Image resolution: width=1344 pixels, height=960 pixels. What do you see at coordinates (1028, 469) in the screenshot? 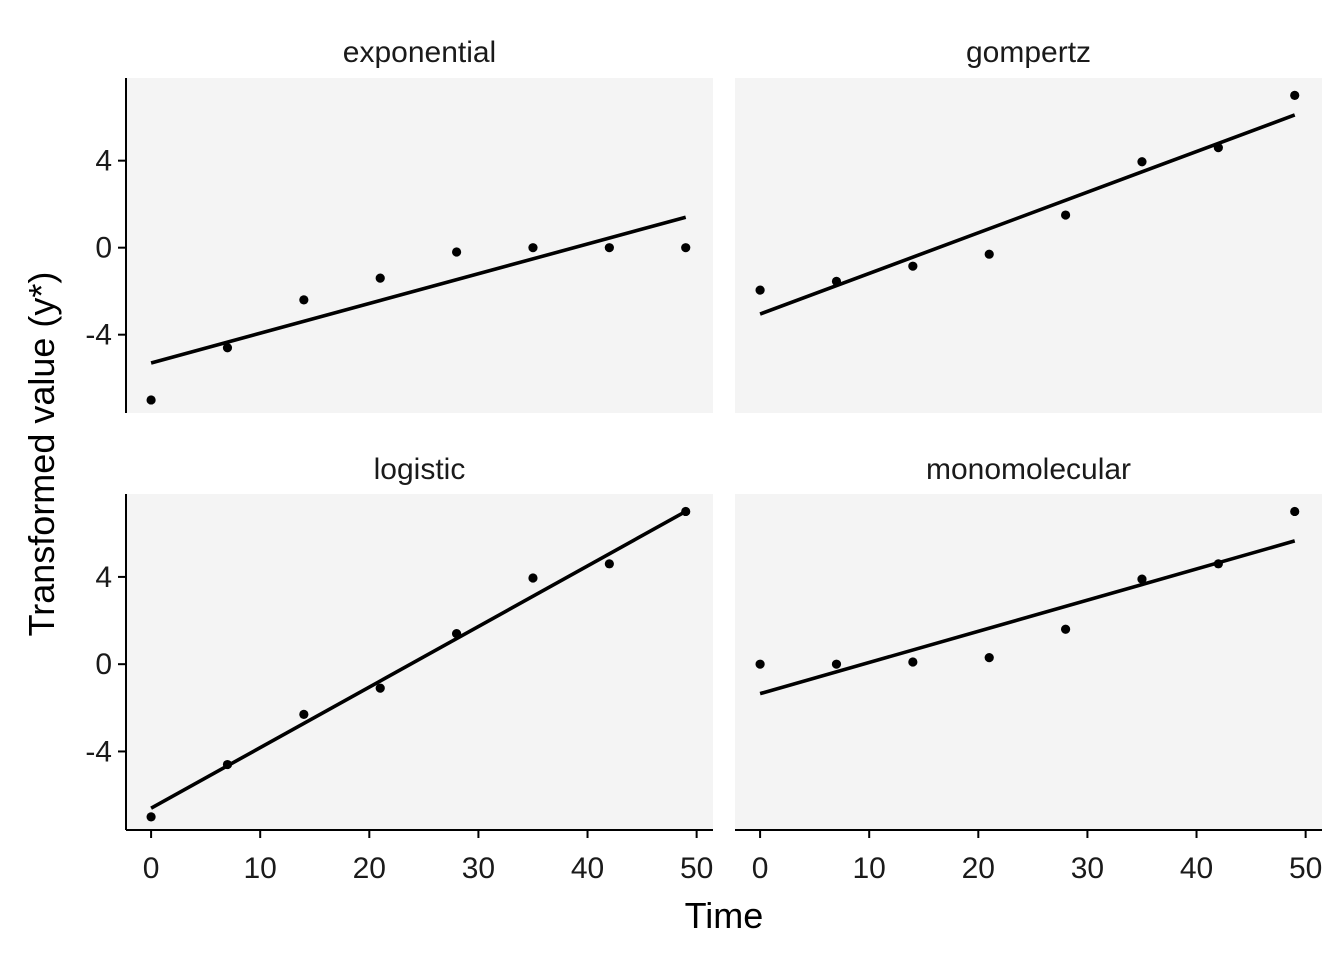
I see `panel-title: monomolecular` at bounding box center [1028, 469].